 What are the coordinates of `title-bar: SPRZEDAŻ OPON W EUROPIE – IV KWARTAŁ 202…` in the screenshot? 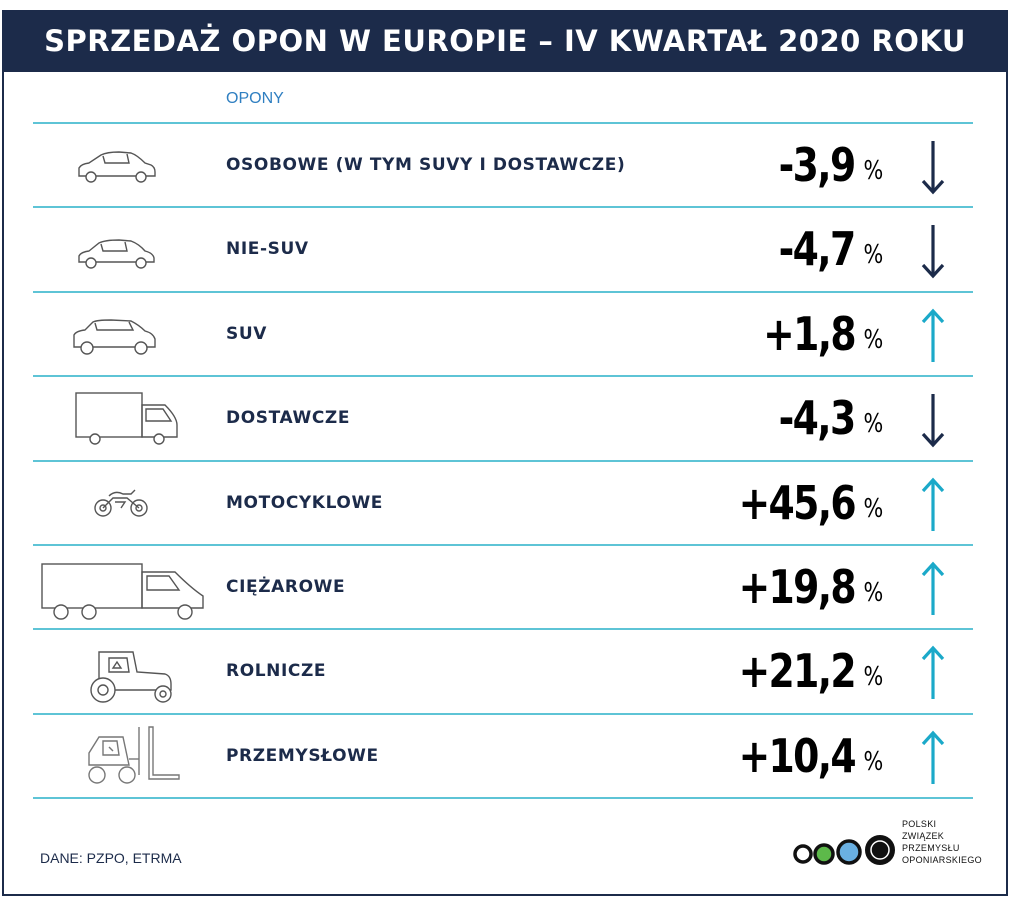 It's located at (505, 41).